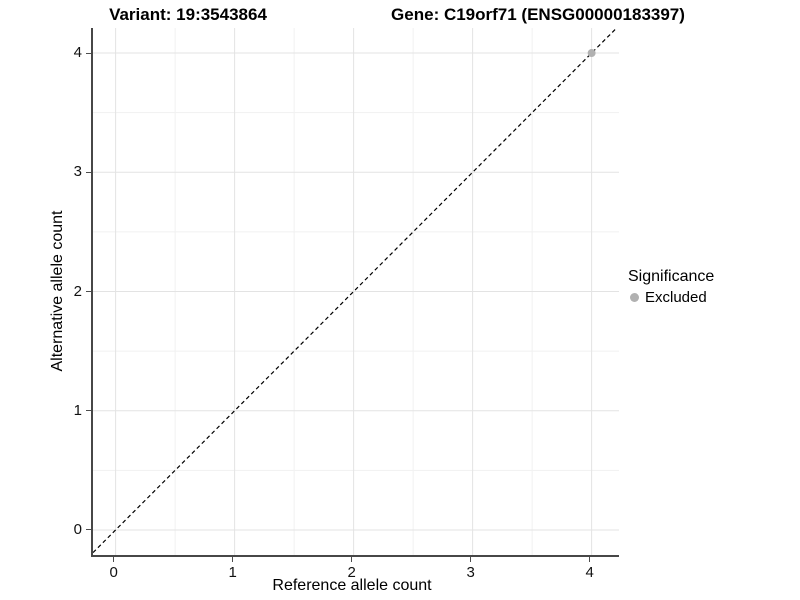  What do you see at coordinates (591, 53) in the screenshot?
I see `data-point-excluded` at bounding box center [591, 53].